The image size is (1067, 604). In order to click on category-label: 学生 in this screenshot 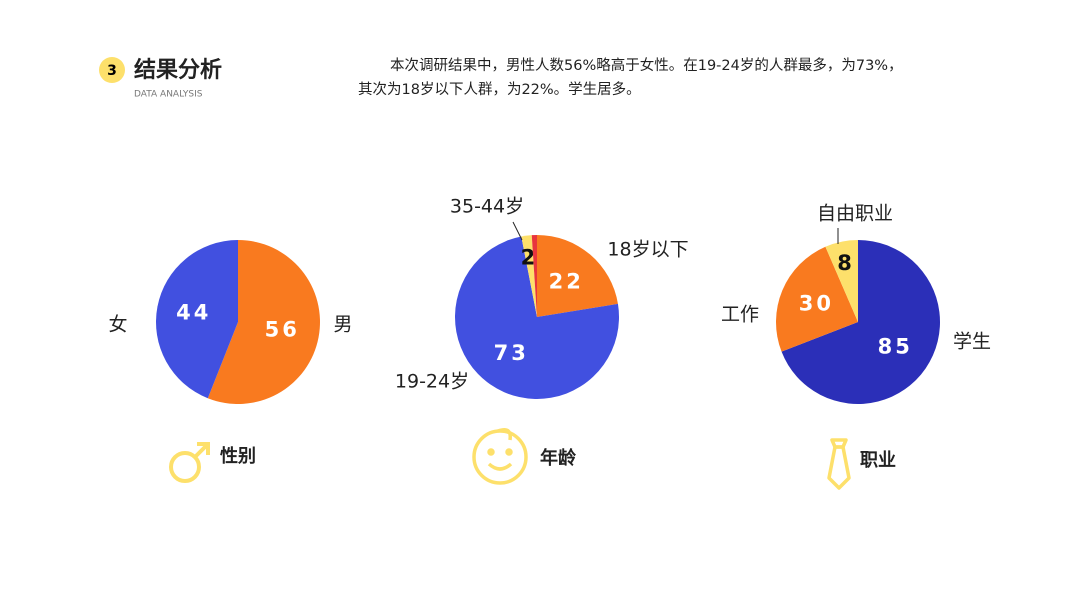, I will do `click(972, 342)`.